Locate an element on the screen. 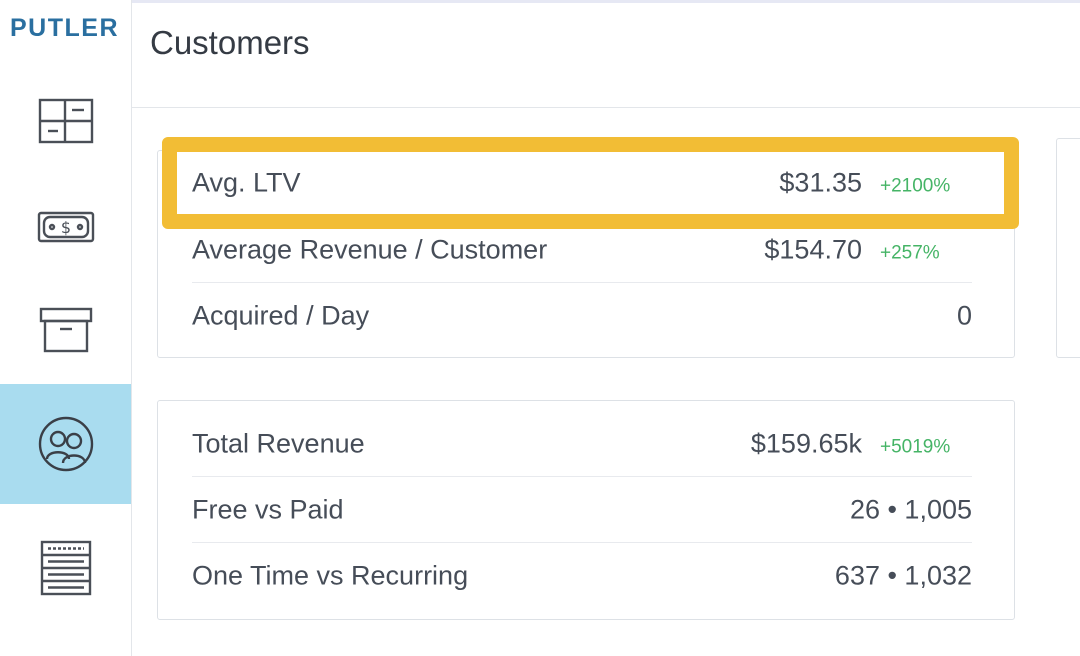  box-icon is located at coordinates (65, 330).